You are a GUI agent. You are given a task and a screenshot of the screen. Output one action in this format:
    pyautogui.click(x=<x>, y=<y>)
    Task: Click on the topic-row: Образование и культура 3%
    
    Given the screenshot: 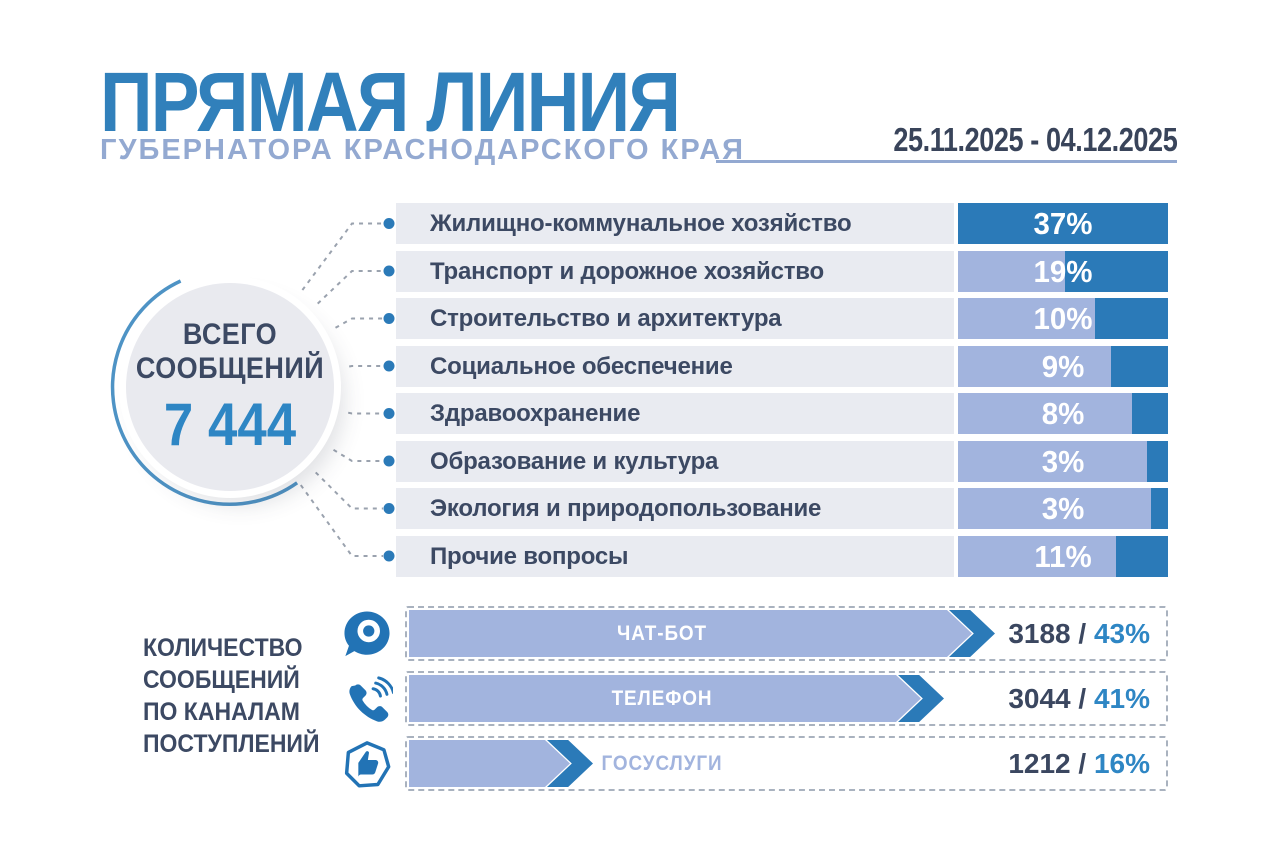 What is the action you would take?
    pyautogui.click(x=782, y=461)
    